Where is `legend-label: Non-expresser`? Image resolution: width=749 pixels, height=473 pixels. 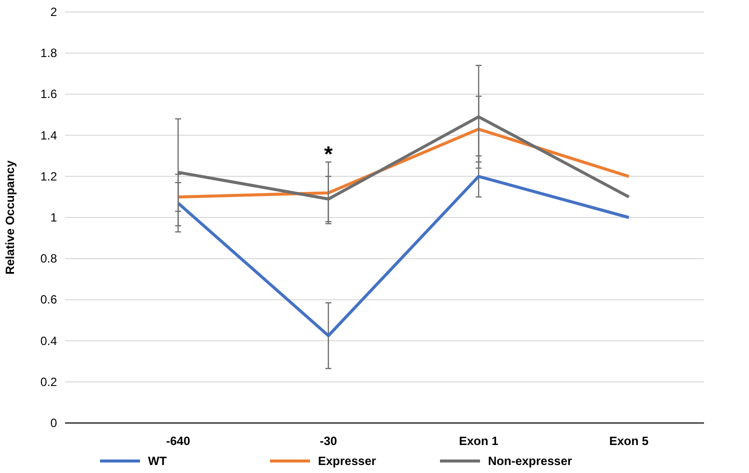 legend-label: Non-expresser is located at coordinates (530, 461).